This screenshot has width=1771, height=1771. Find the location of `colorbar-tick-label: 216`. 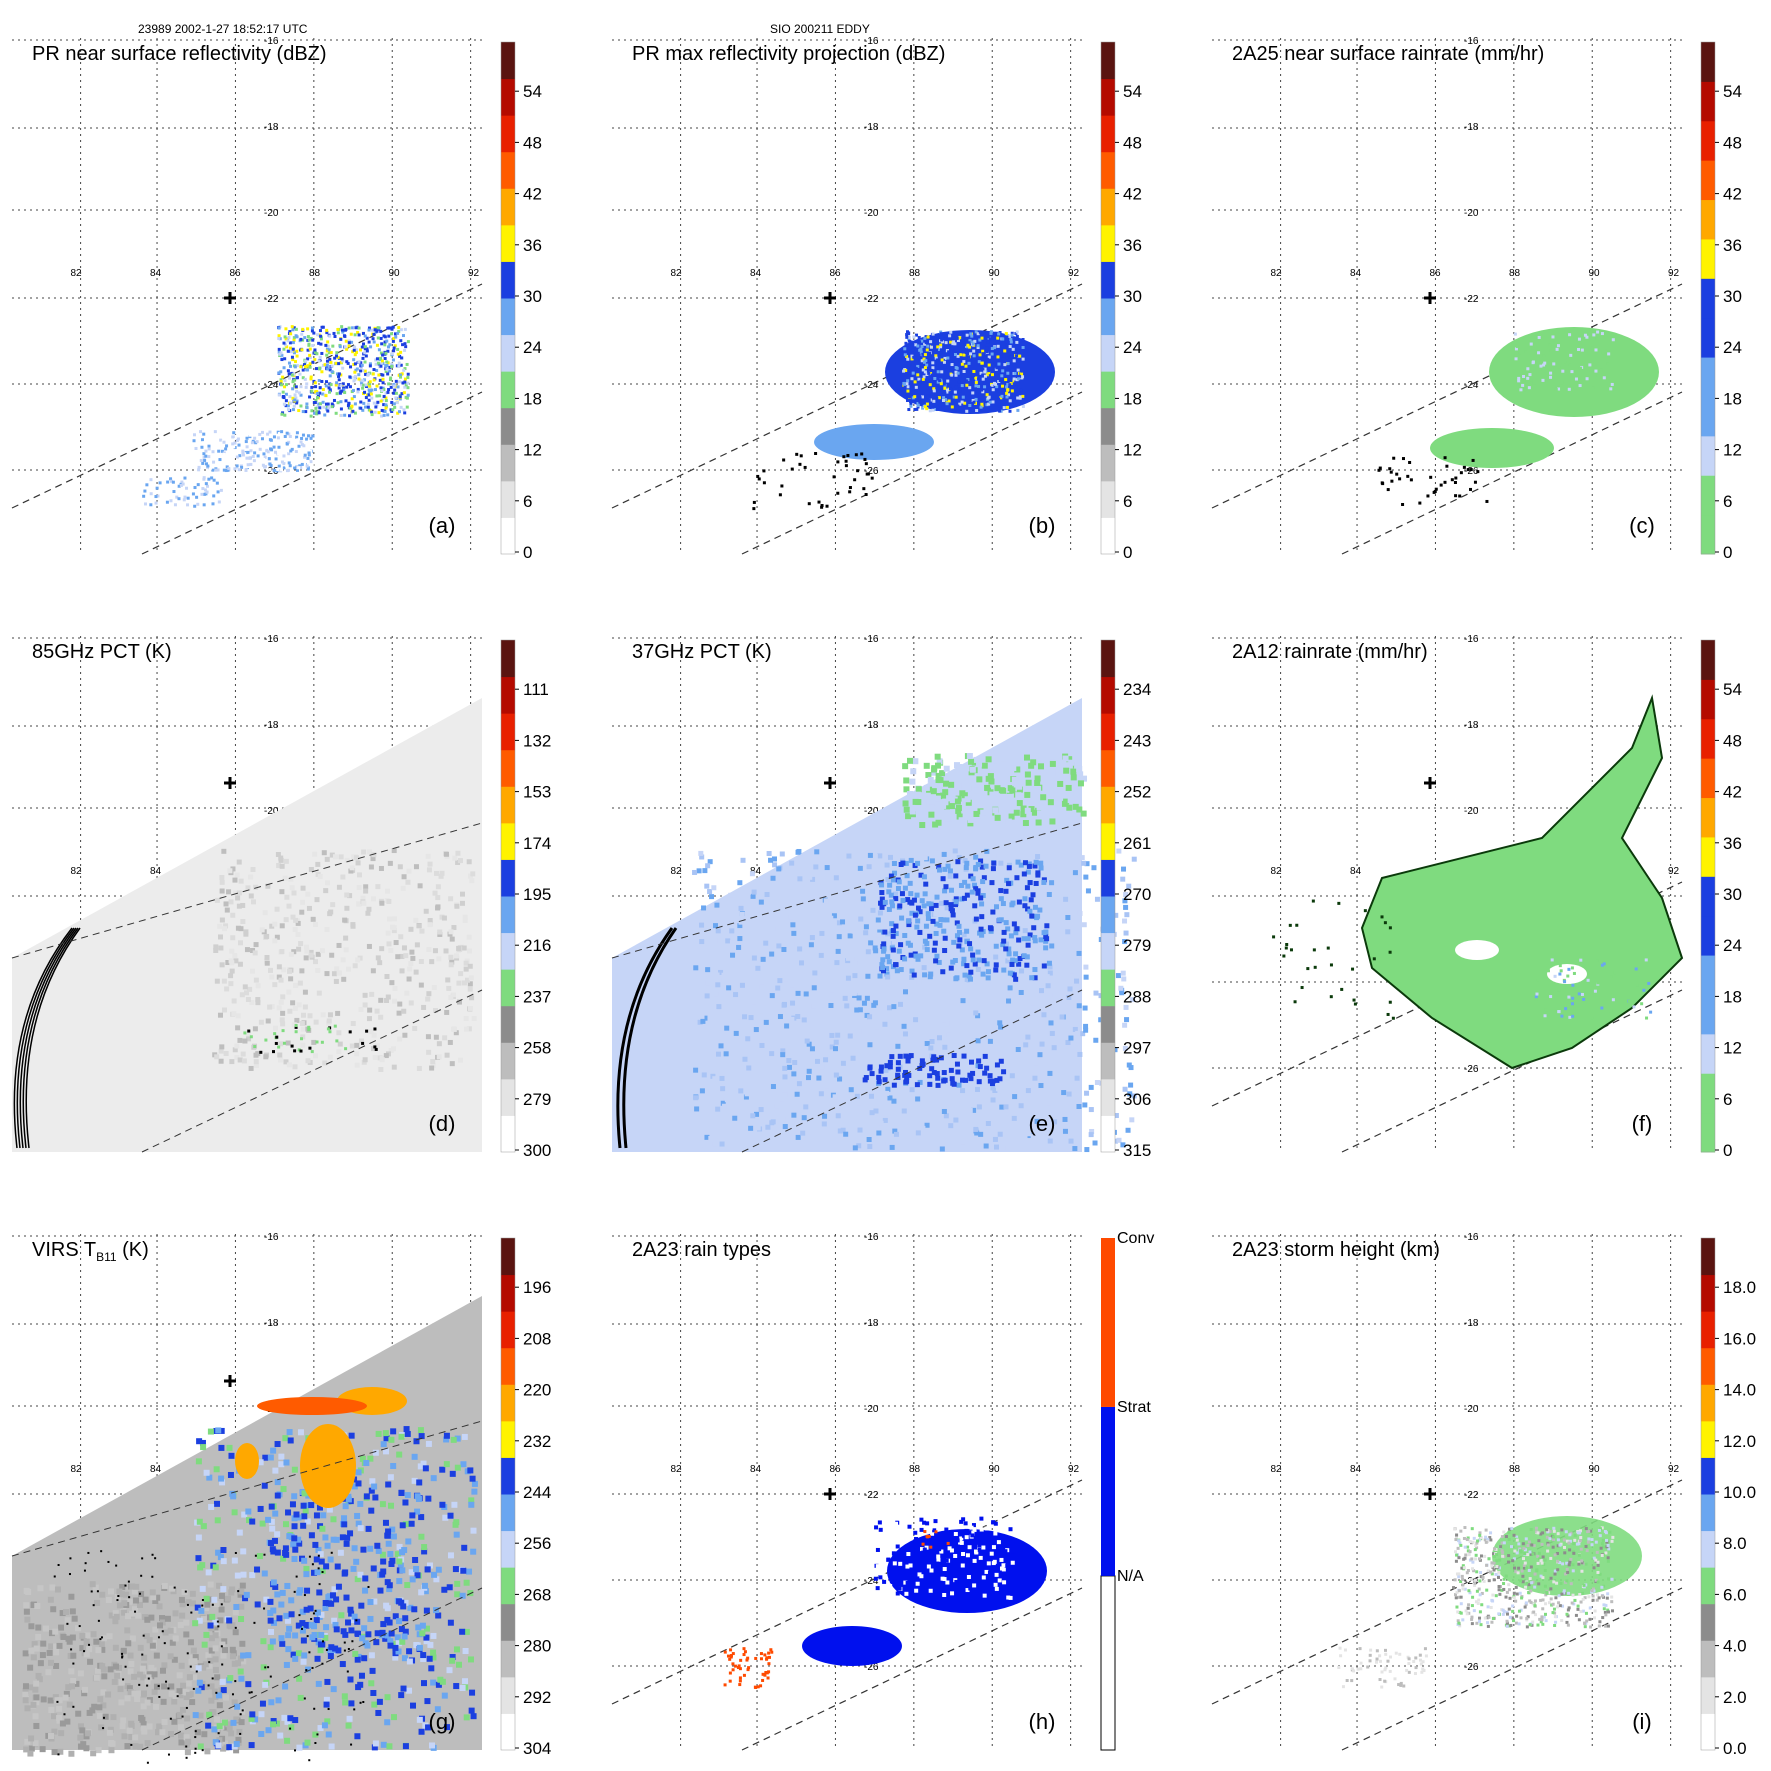

colorbar-tick-label: 216 is located at coordinates (537, 945).